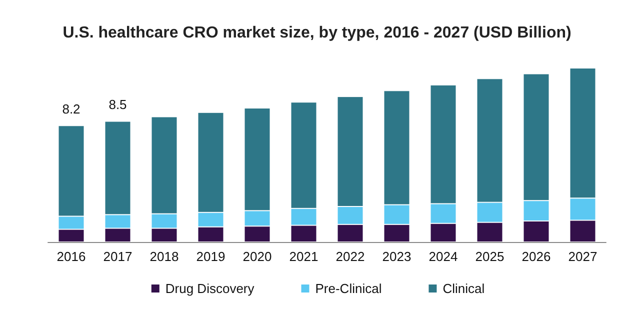 This screenshot has height=330, width=634. What do you see at coordinates (71, 109) in the screenshot?
I see `annotation: 8.2` at bounding box center [71, 109].